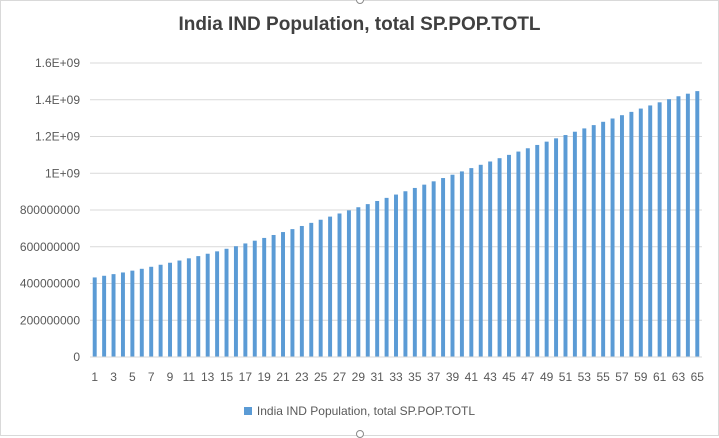 The width and height of the screenshot is (719, 438). What do you see at coordinates (189, 377) in the screenshot?
I see `x-tick-label: 11` at bounding box center [189, 377].